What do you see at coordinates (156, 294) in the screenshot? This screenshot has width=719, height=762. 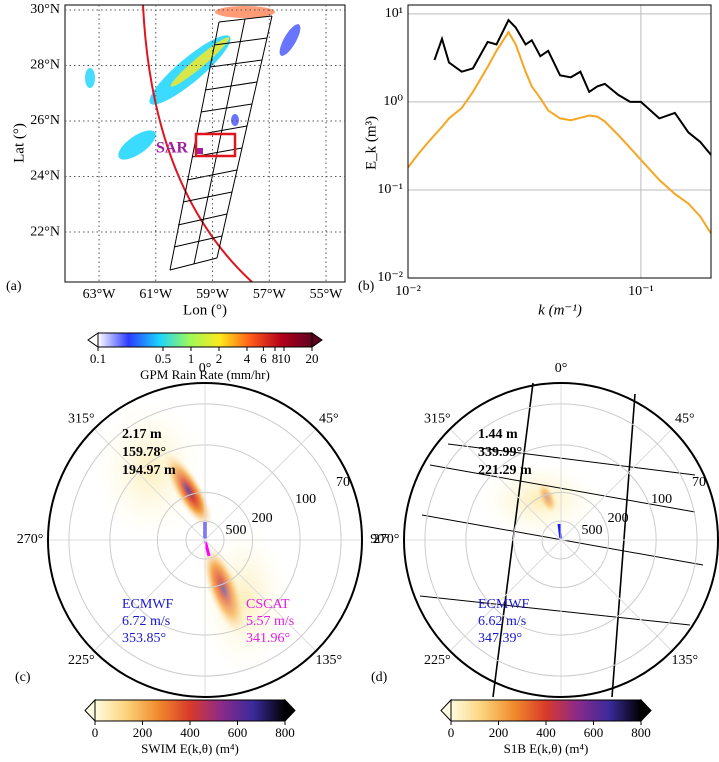 I see `x-tick-label: 61°W` at bounding box center [156, 294].